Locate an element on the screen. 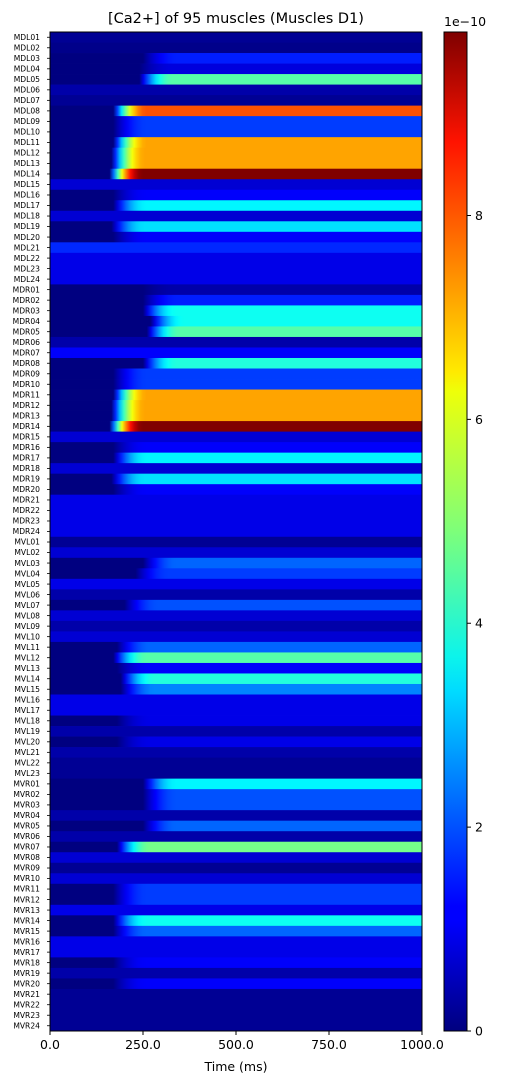 This screenshot has width=523, height=1084. heatmap-row-mdl05 is located at coordinates (236, 79).